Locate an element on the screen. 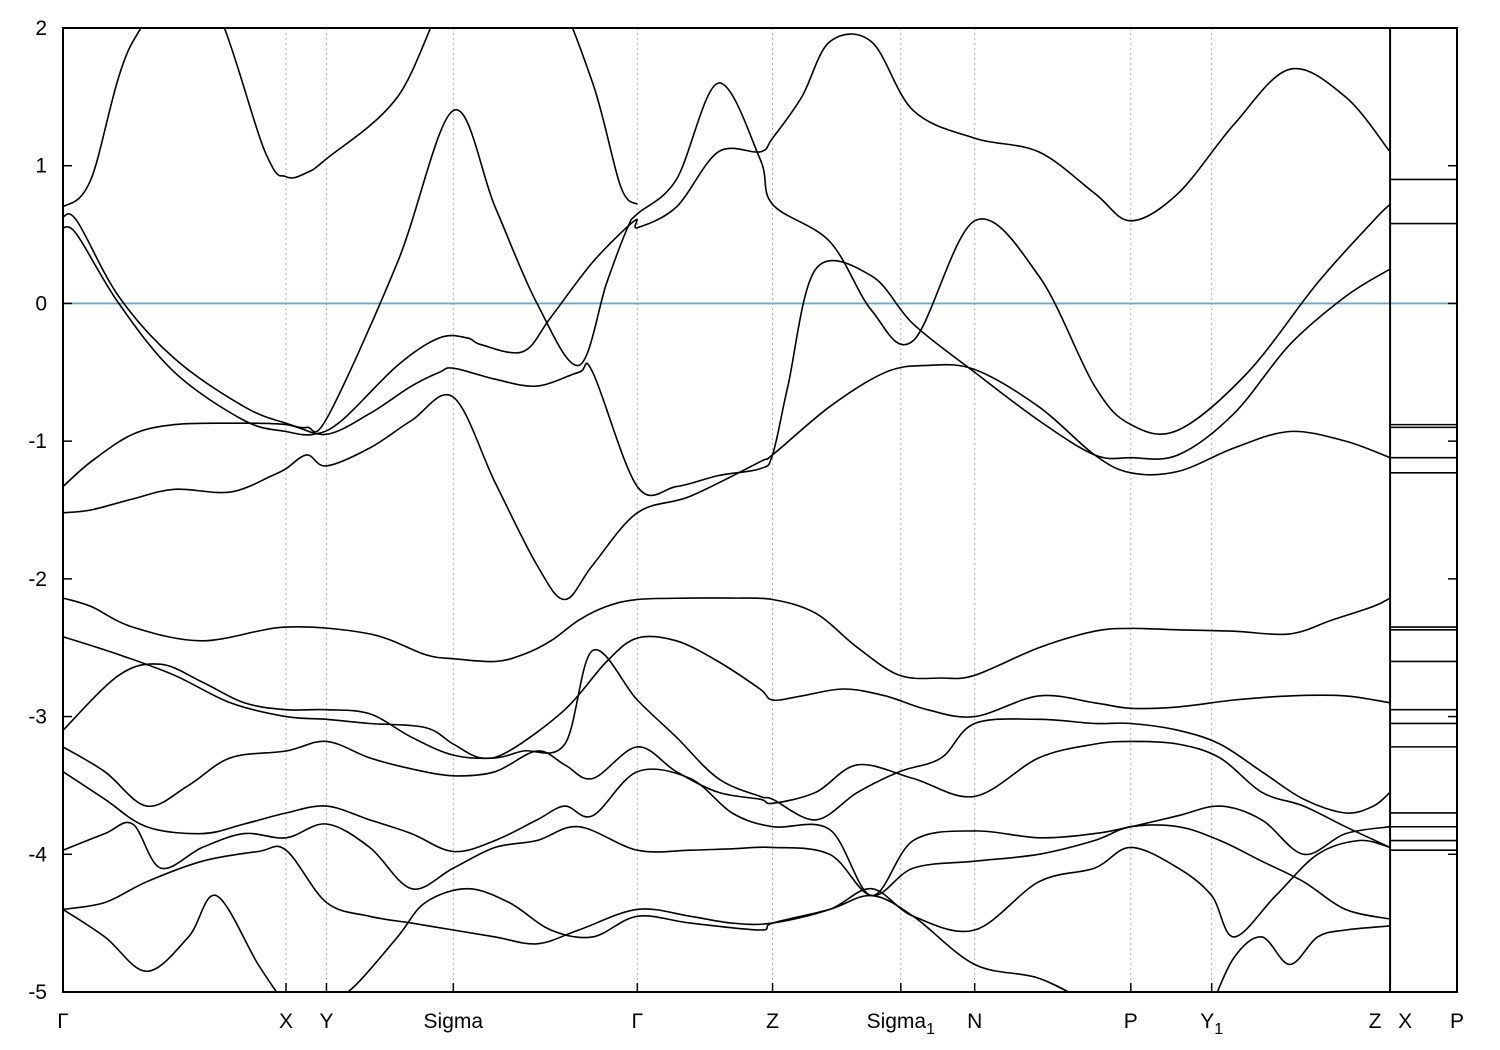 Image resolution: width=1500 pixels, height=1050 pixels. y-tick-label: -3 is located at coordinates (37, 717).